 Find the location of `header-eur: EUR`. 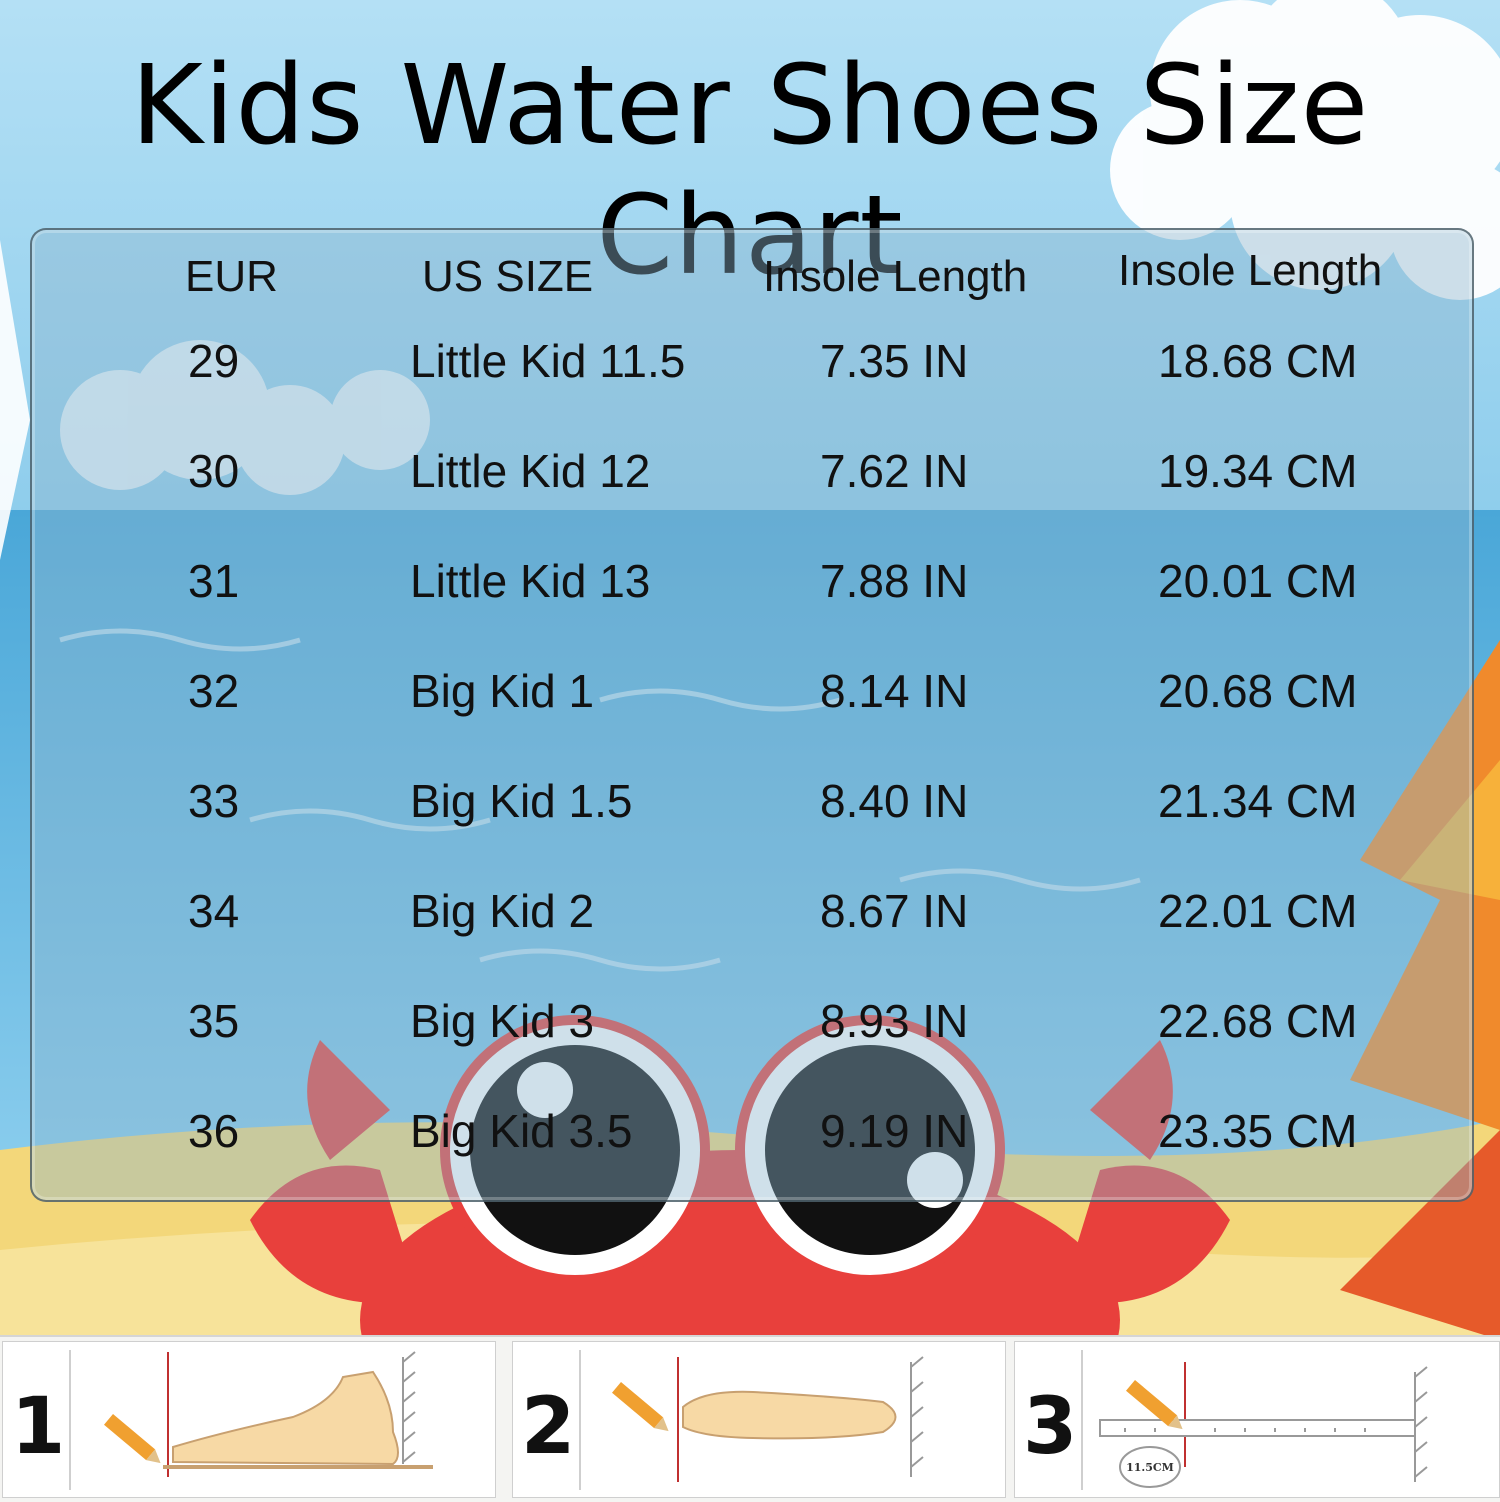

header-eur: EUR is located at coordinates (231, 276).